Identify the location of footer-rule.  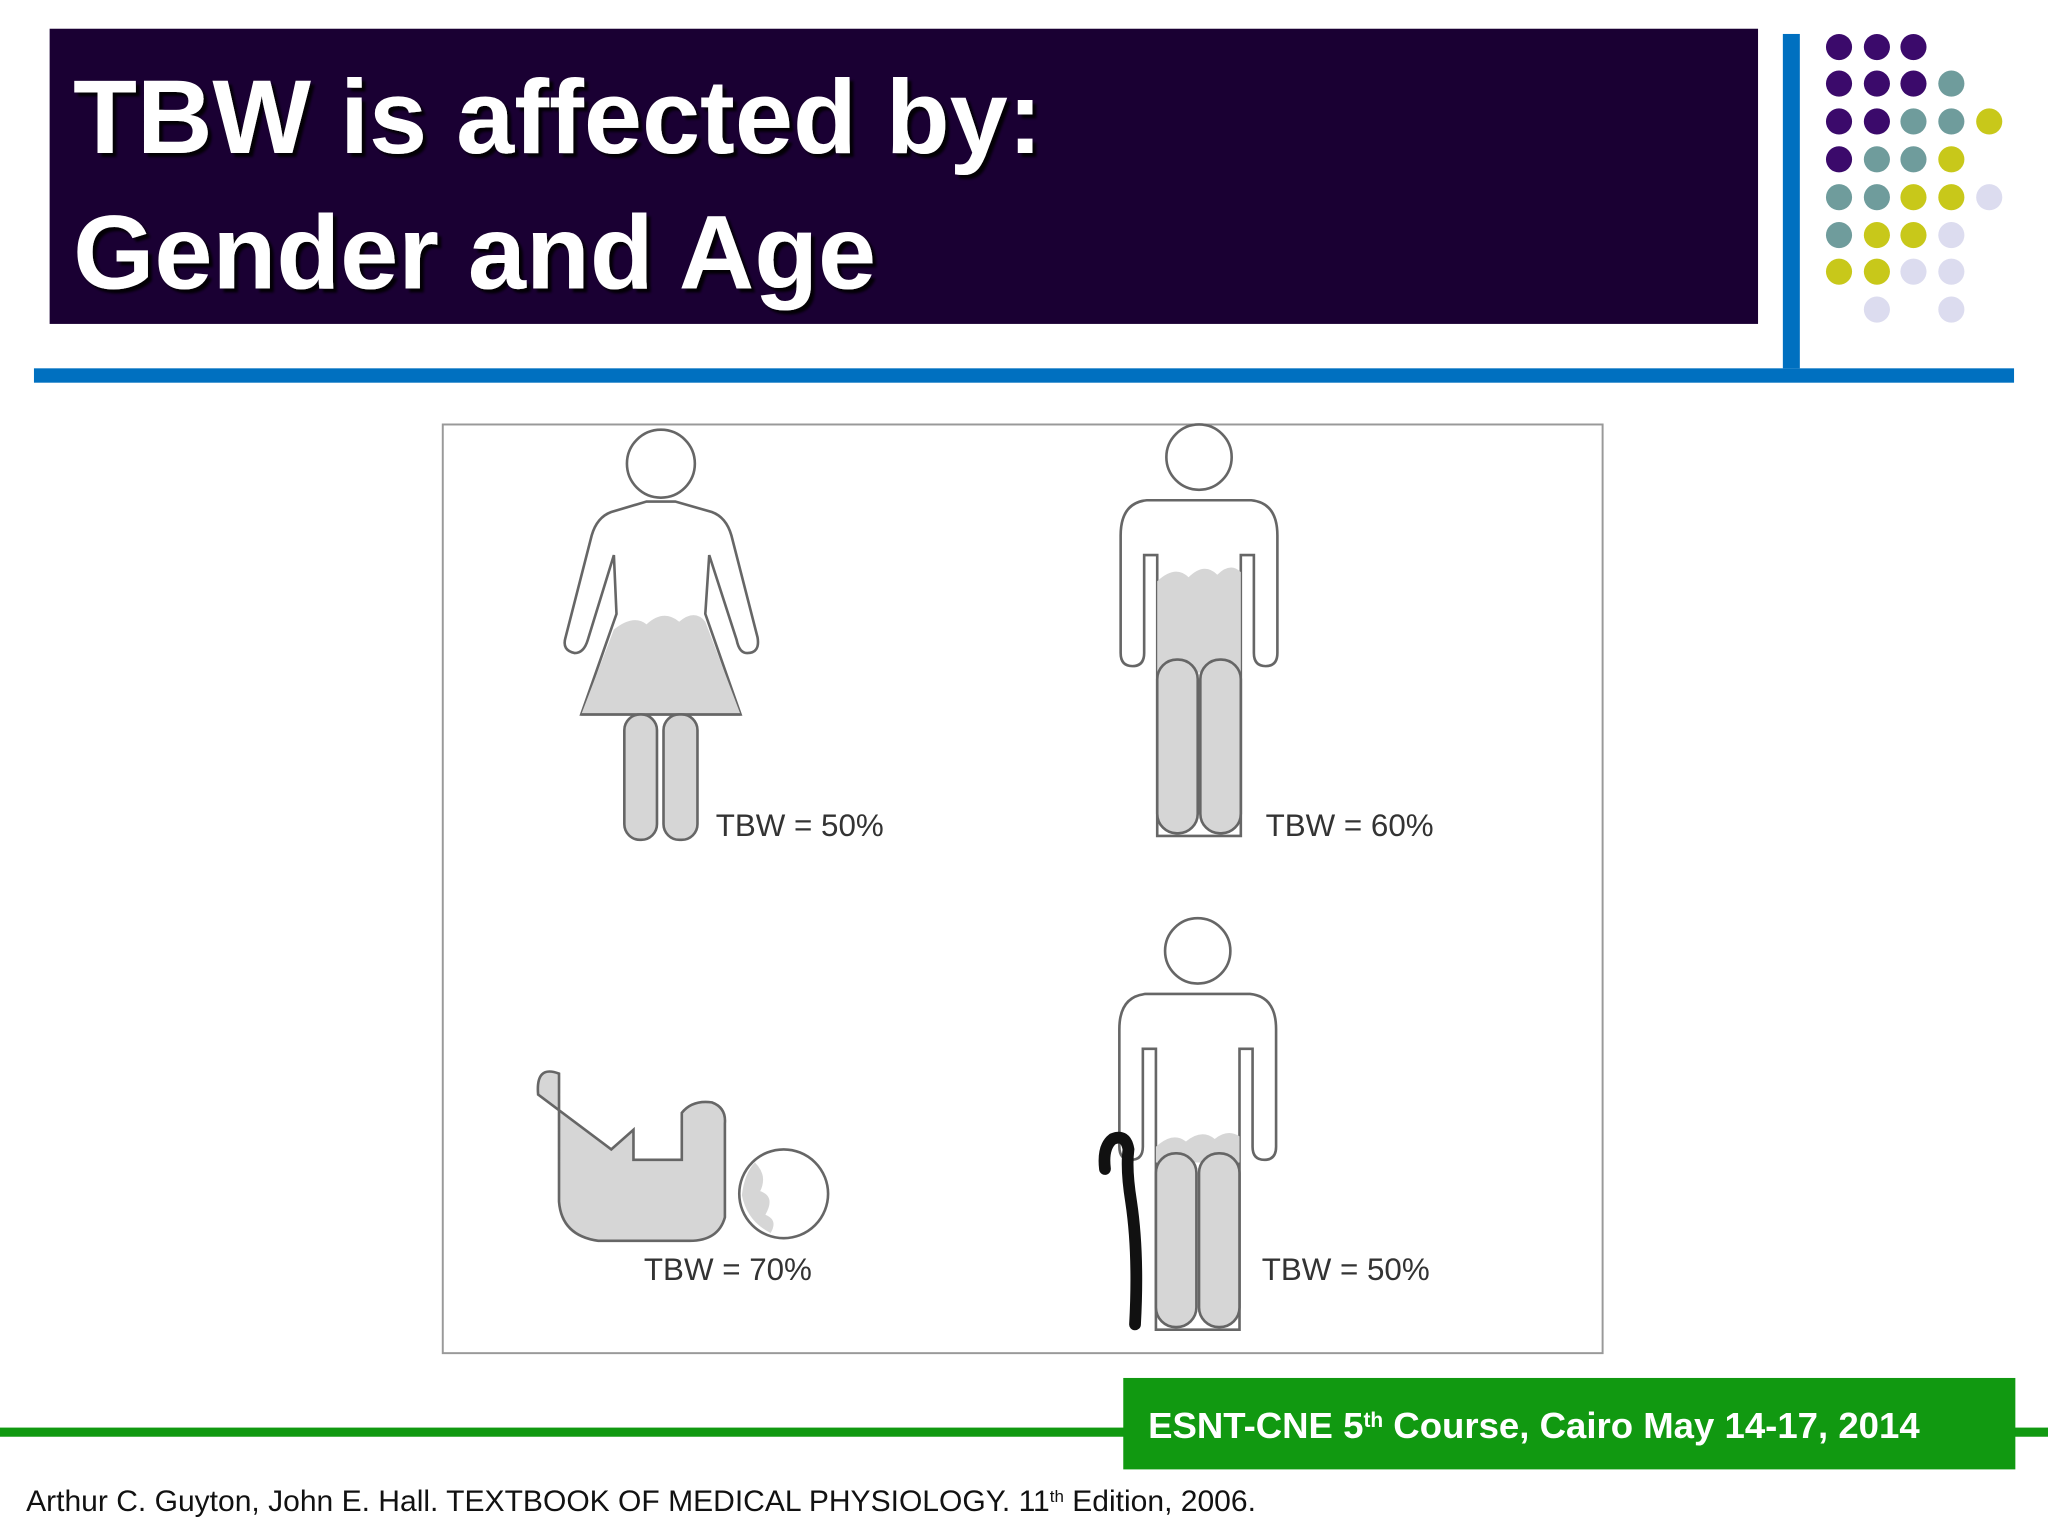
(1024, 1432).